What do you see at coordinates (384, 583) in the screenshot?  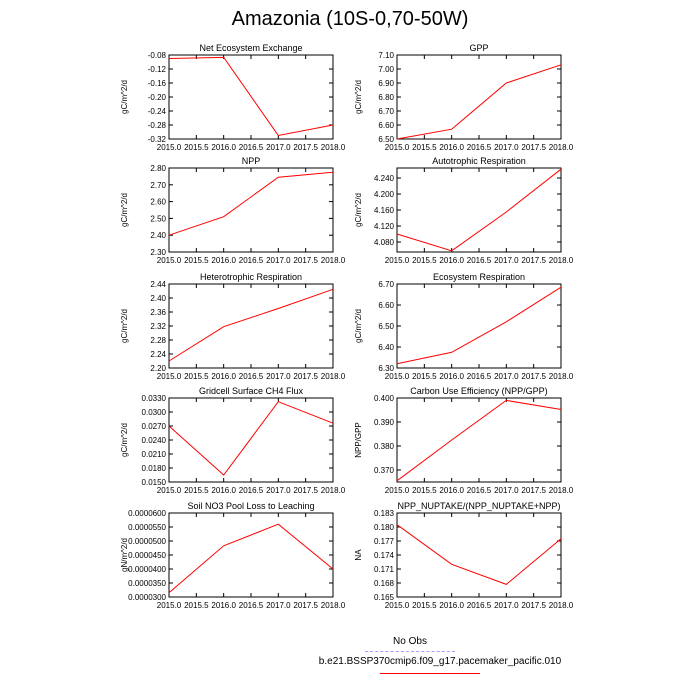 I see `y-tick-label: 0.168` at bounding box center [384, 583].